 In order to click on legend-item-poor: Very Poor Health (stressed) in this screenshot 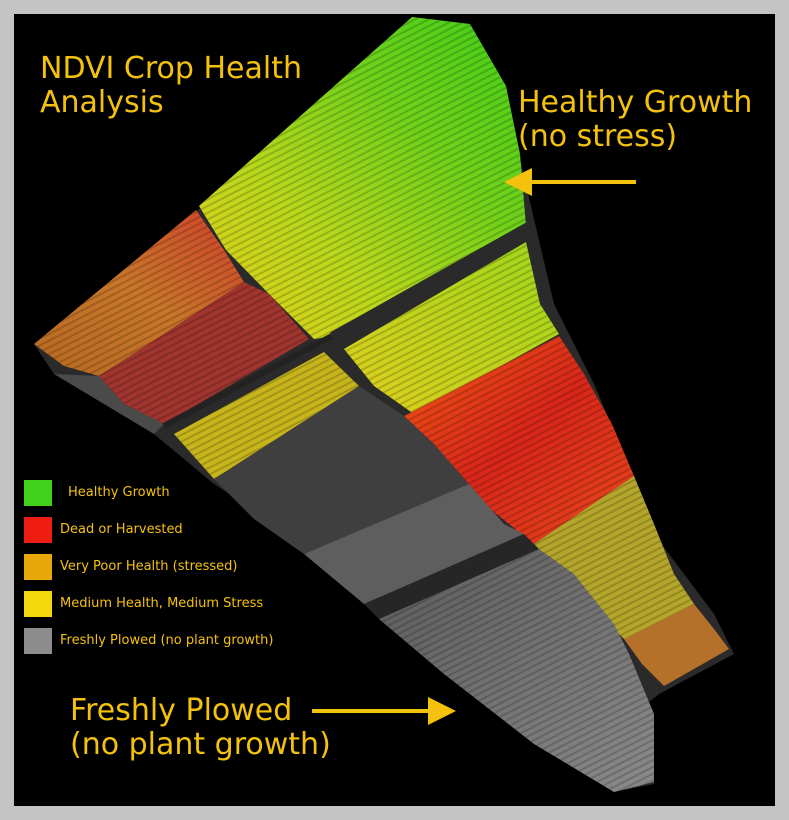, I will do `click(184, 569)`.